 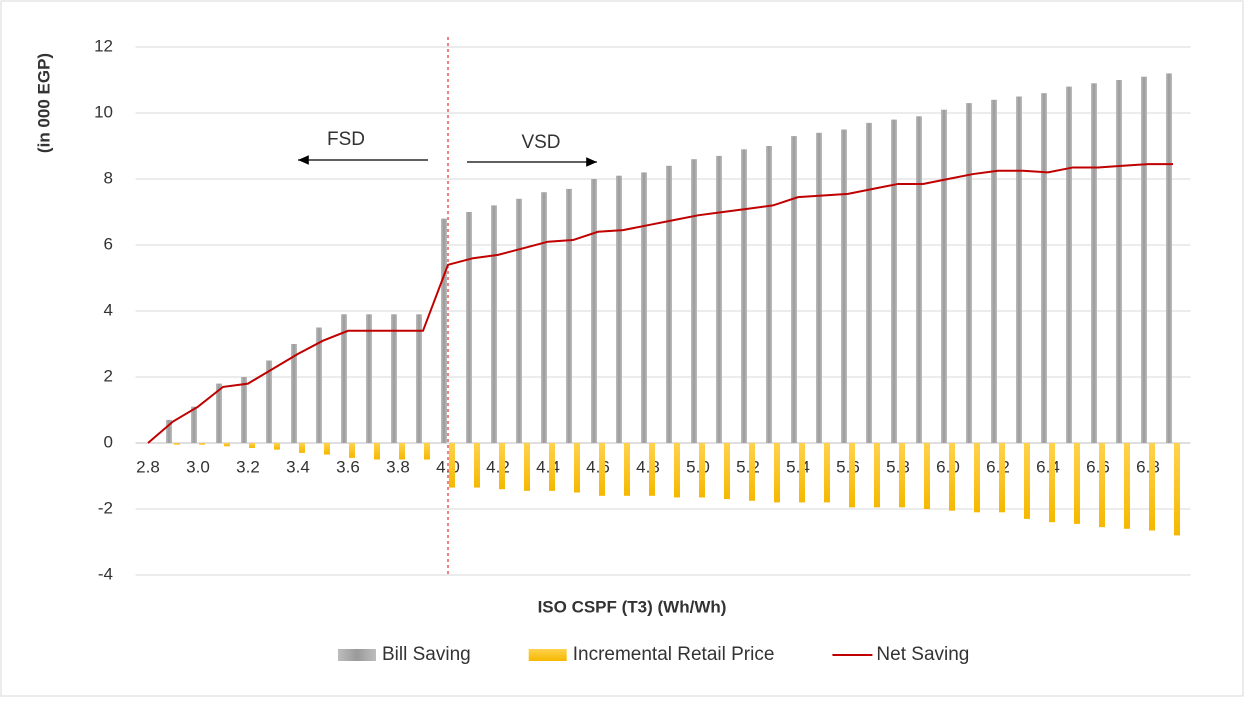 What do you see at coordinates (448, 466) in the screenshot?
I see `x-tick-label: 4.0` at bounding box center [448, 466].